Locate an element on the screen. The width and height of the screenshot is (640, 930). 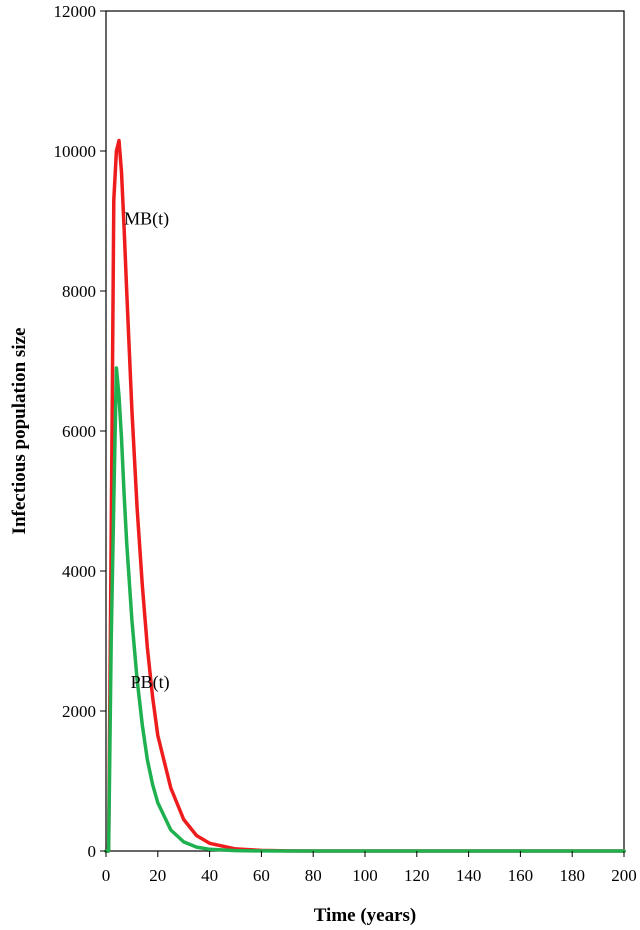
x-tick-label: 100 is located at coordinates (365, 875).